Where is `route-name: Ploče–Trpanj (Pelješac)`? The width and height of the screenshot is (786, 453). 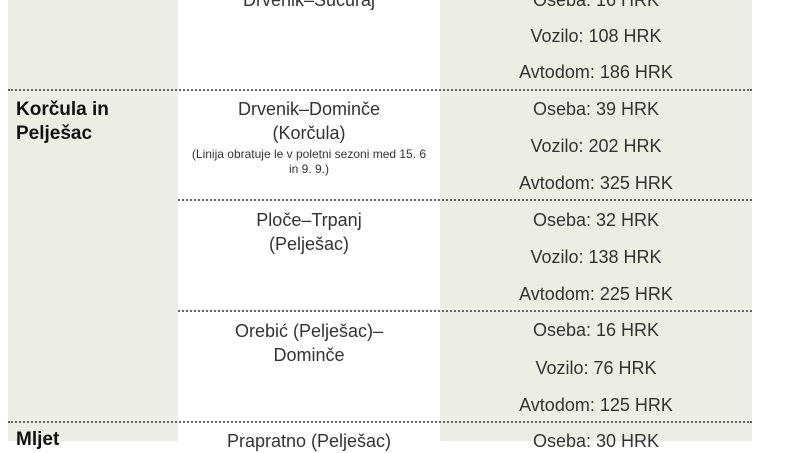 route-name: Ploče–Trpanj (Pelješac) is located at coordinates (309, 232).